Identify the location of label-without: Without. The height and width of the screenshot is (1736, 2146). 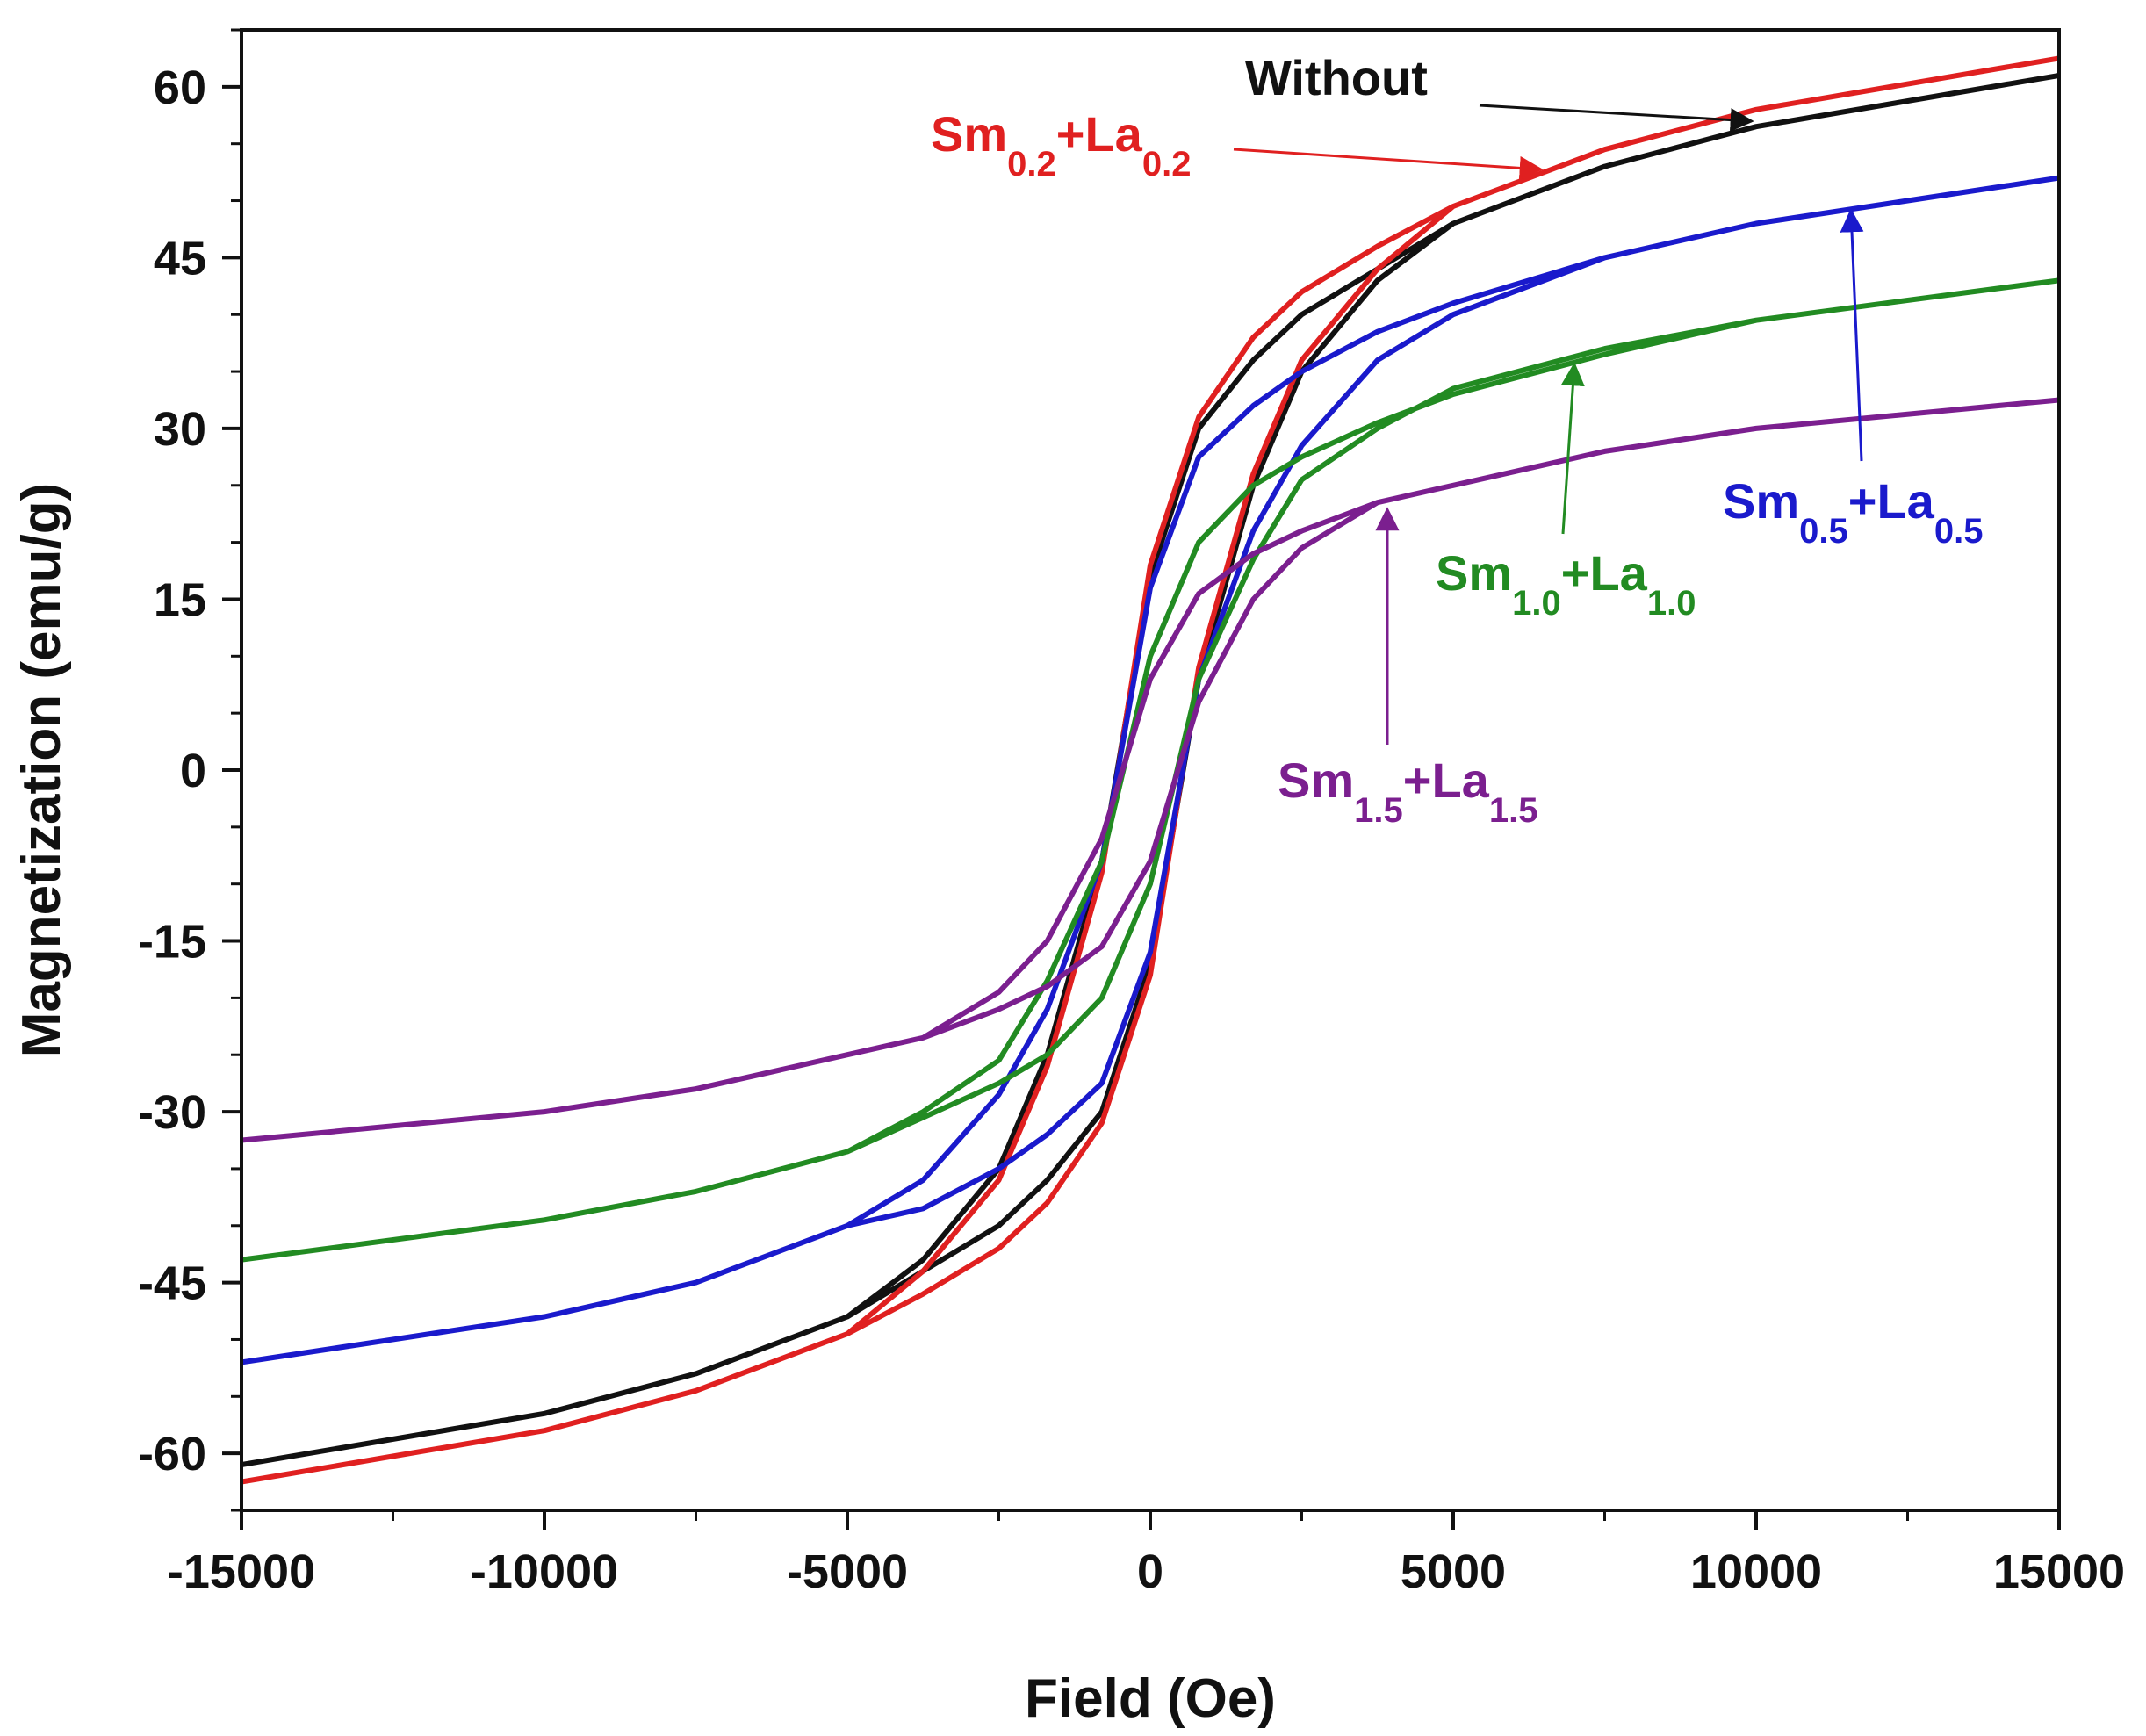
(1336, 77).